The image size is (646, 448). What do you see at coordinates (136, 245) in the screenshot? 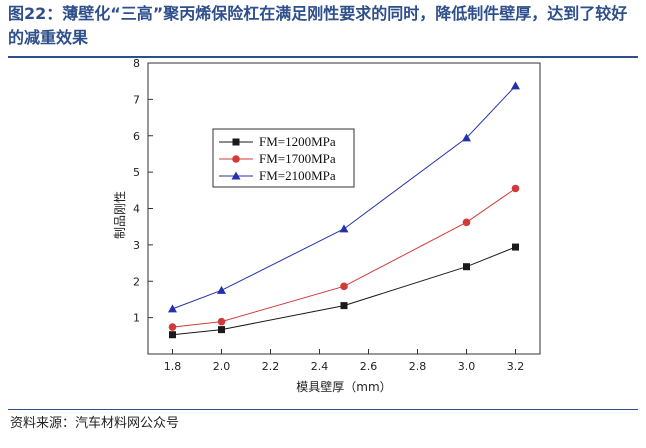
I see `y-tick-label: 3` at bounding box center [136, 245].